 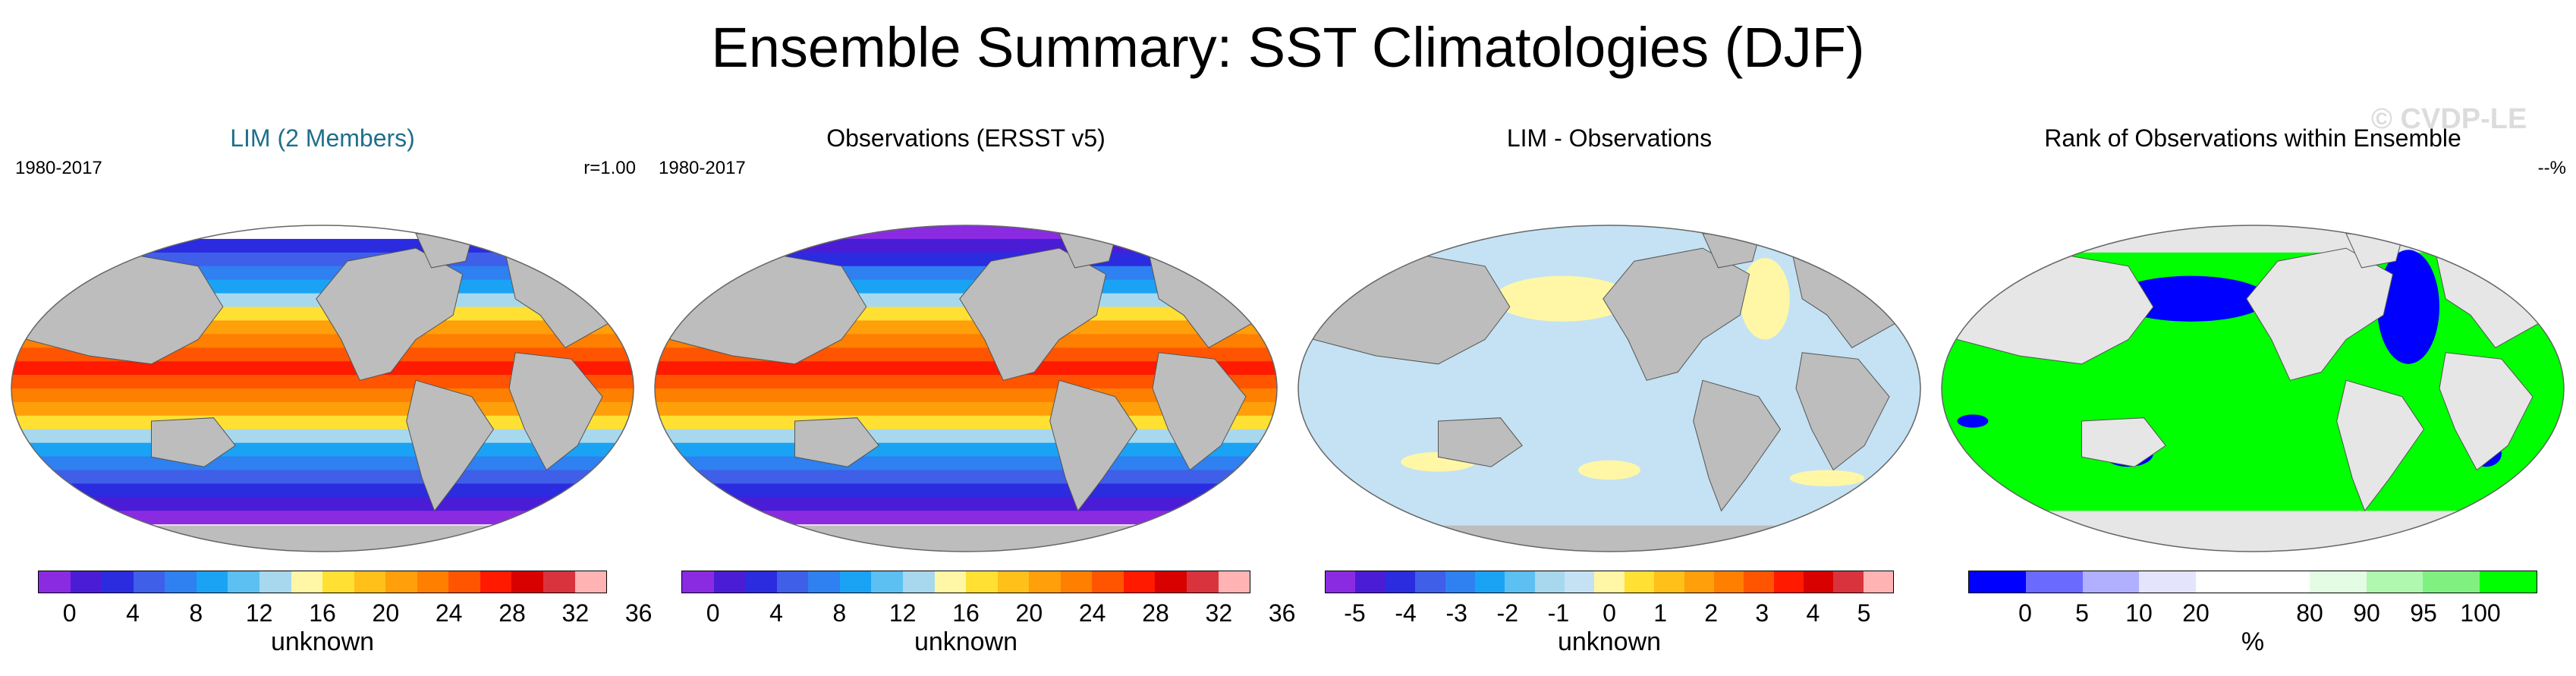 What do you see at coordinates (1406, 613) in the screenshot?
I see `tick-label: -4` at bounding box center [1406, 613].